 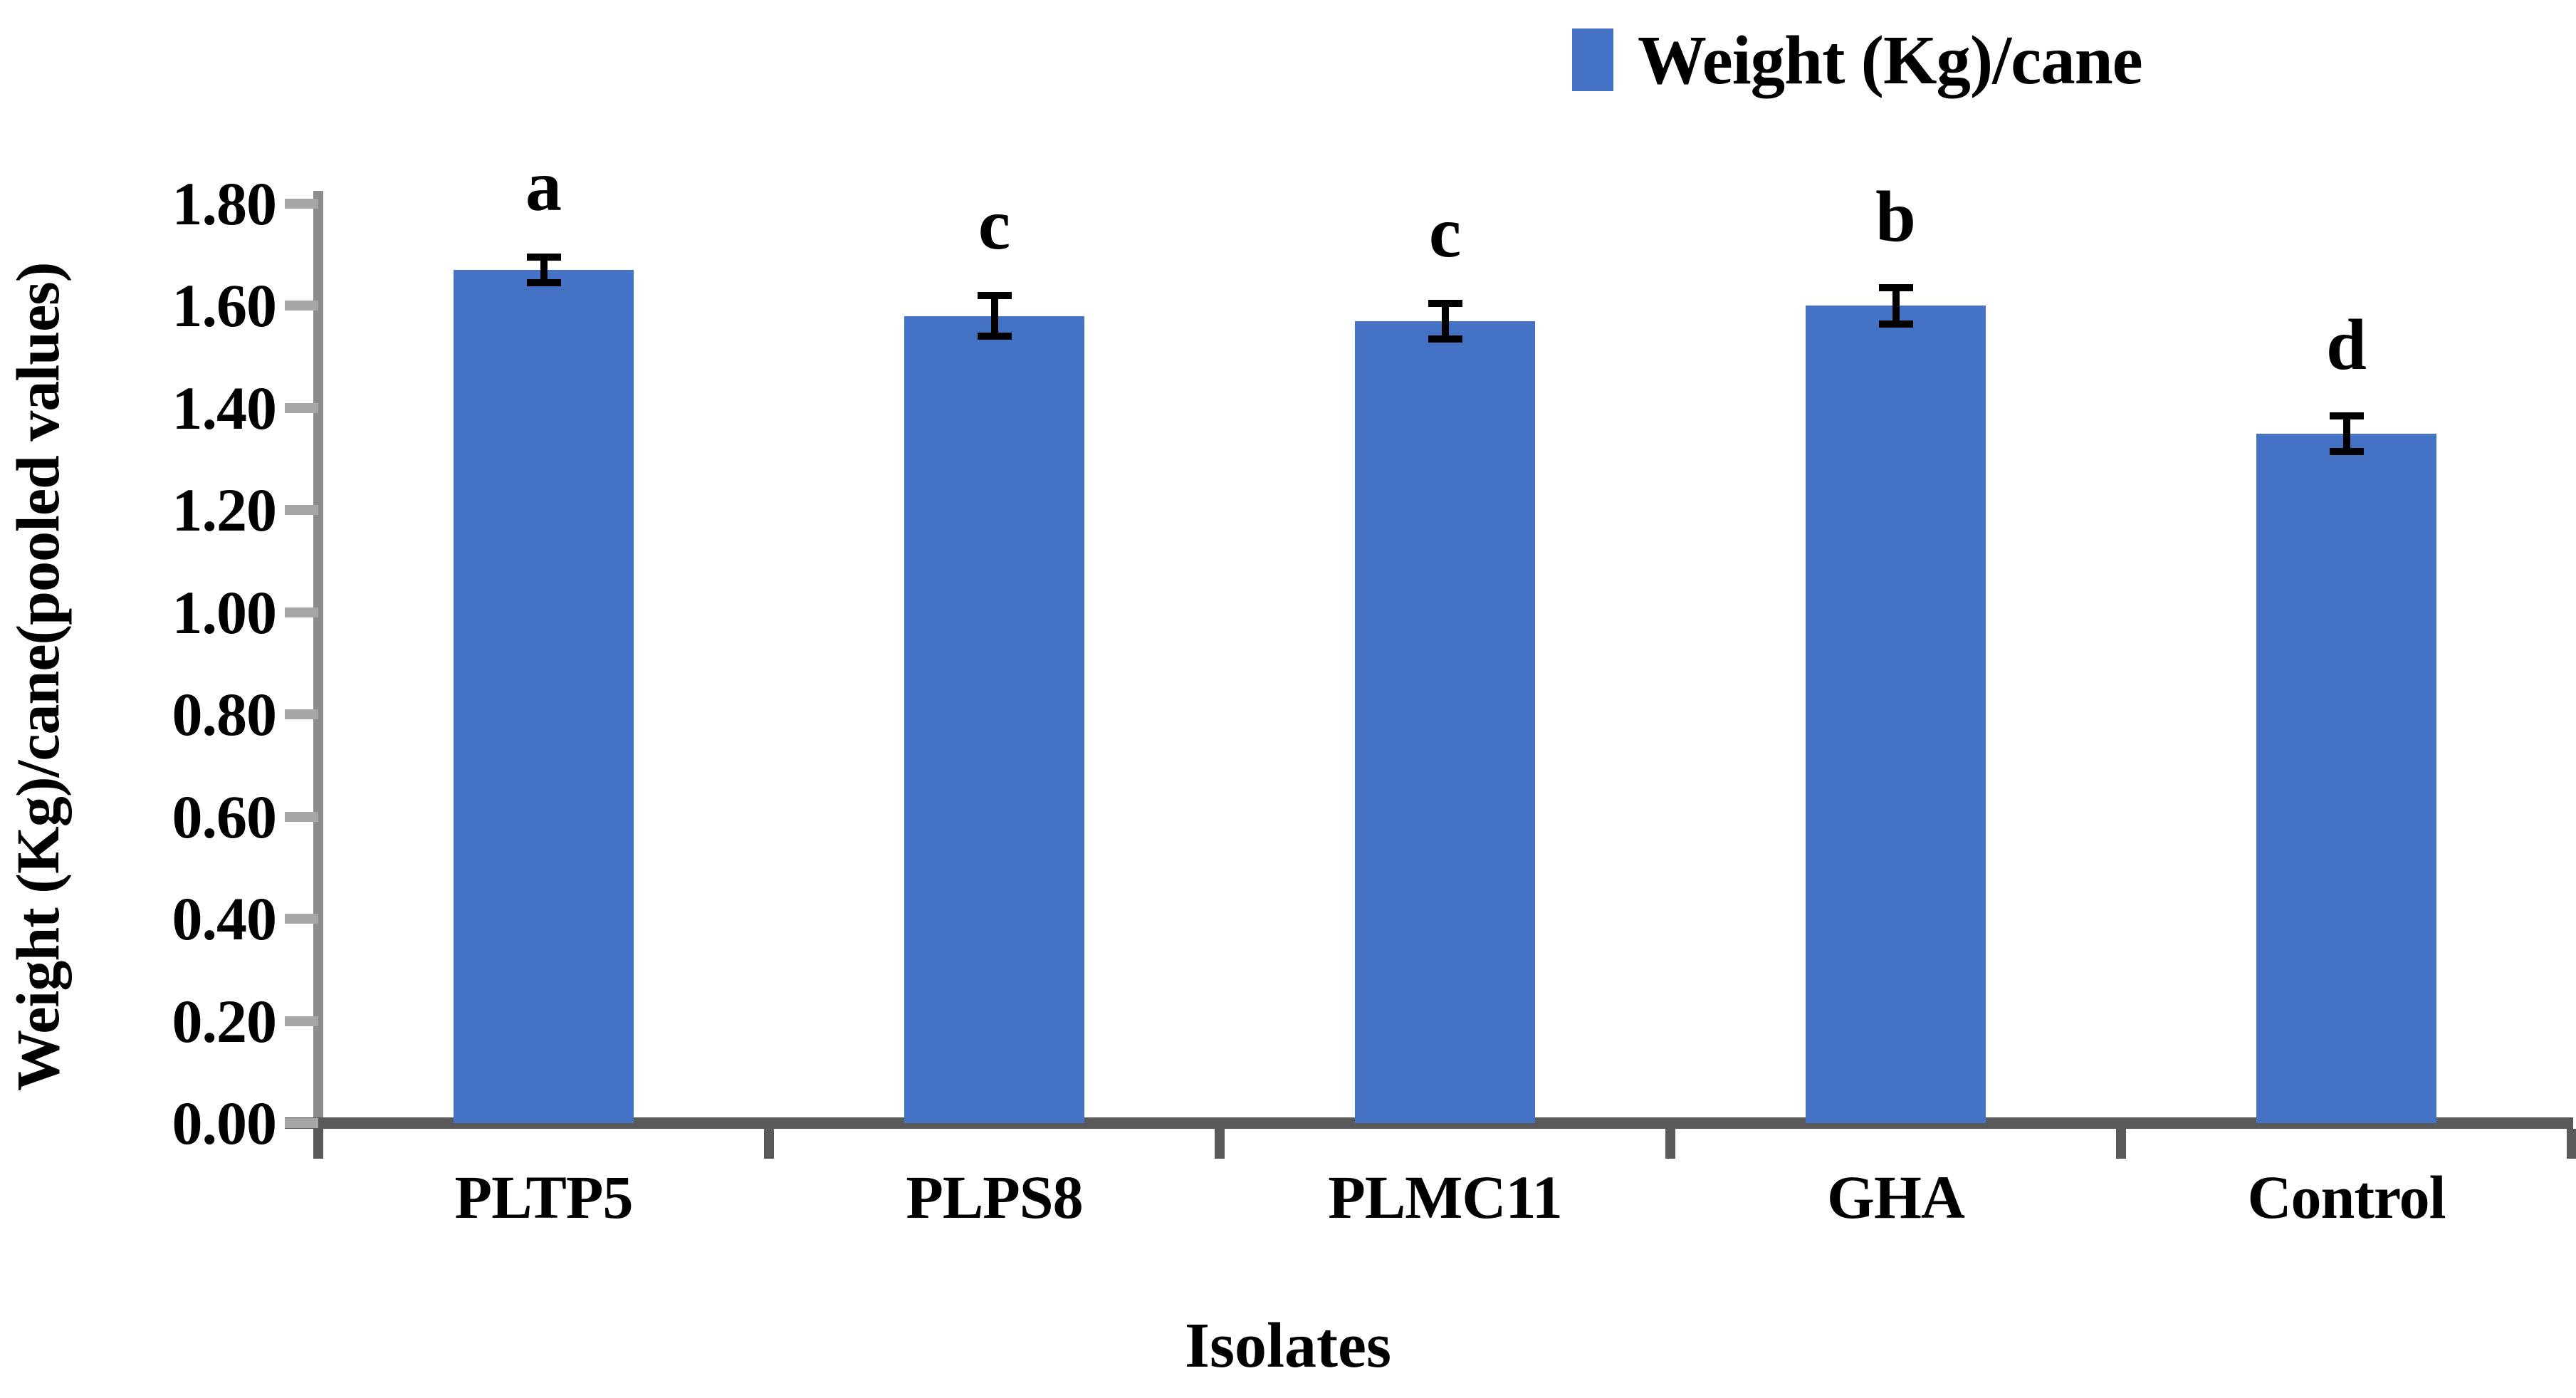 What do you see at coordinates (1896, 1197) in the screenshot?
I see `category-label-gha: GHA` at bounding box center [1896, 1197].